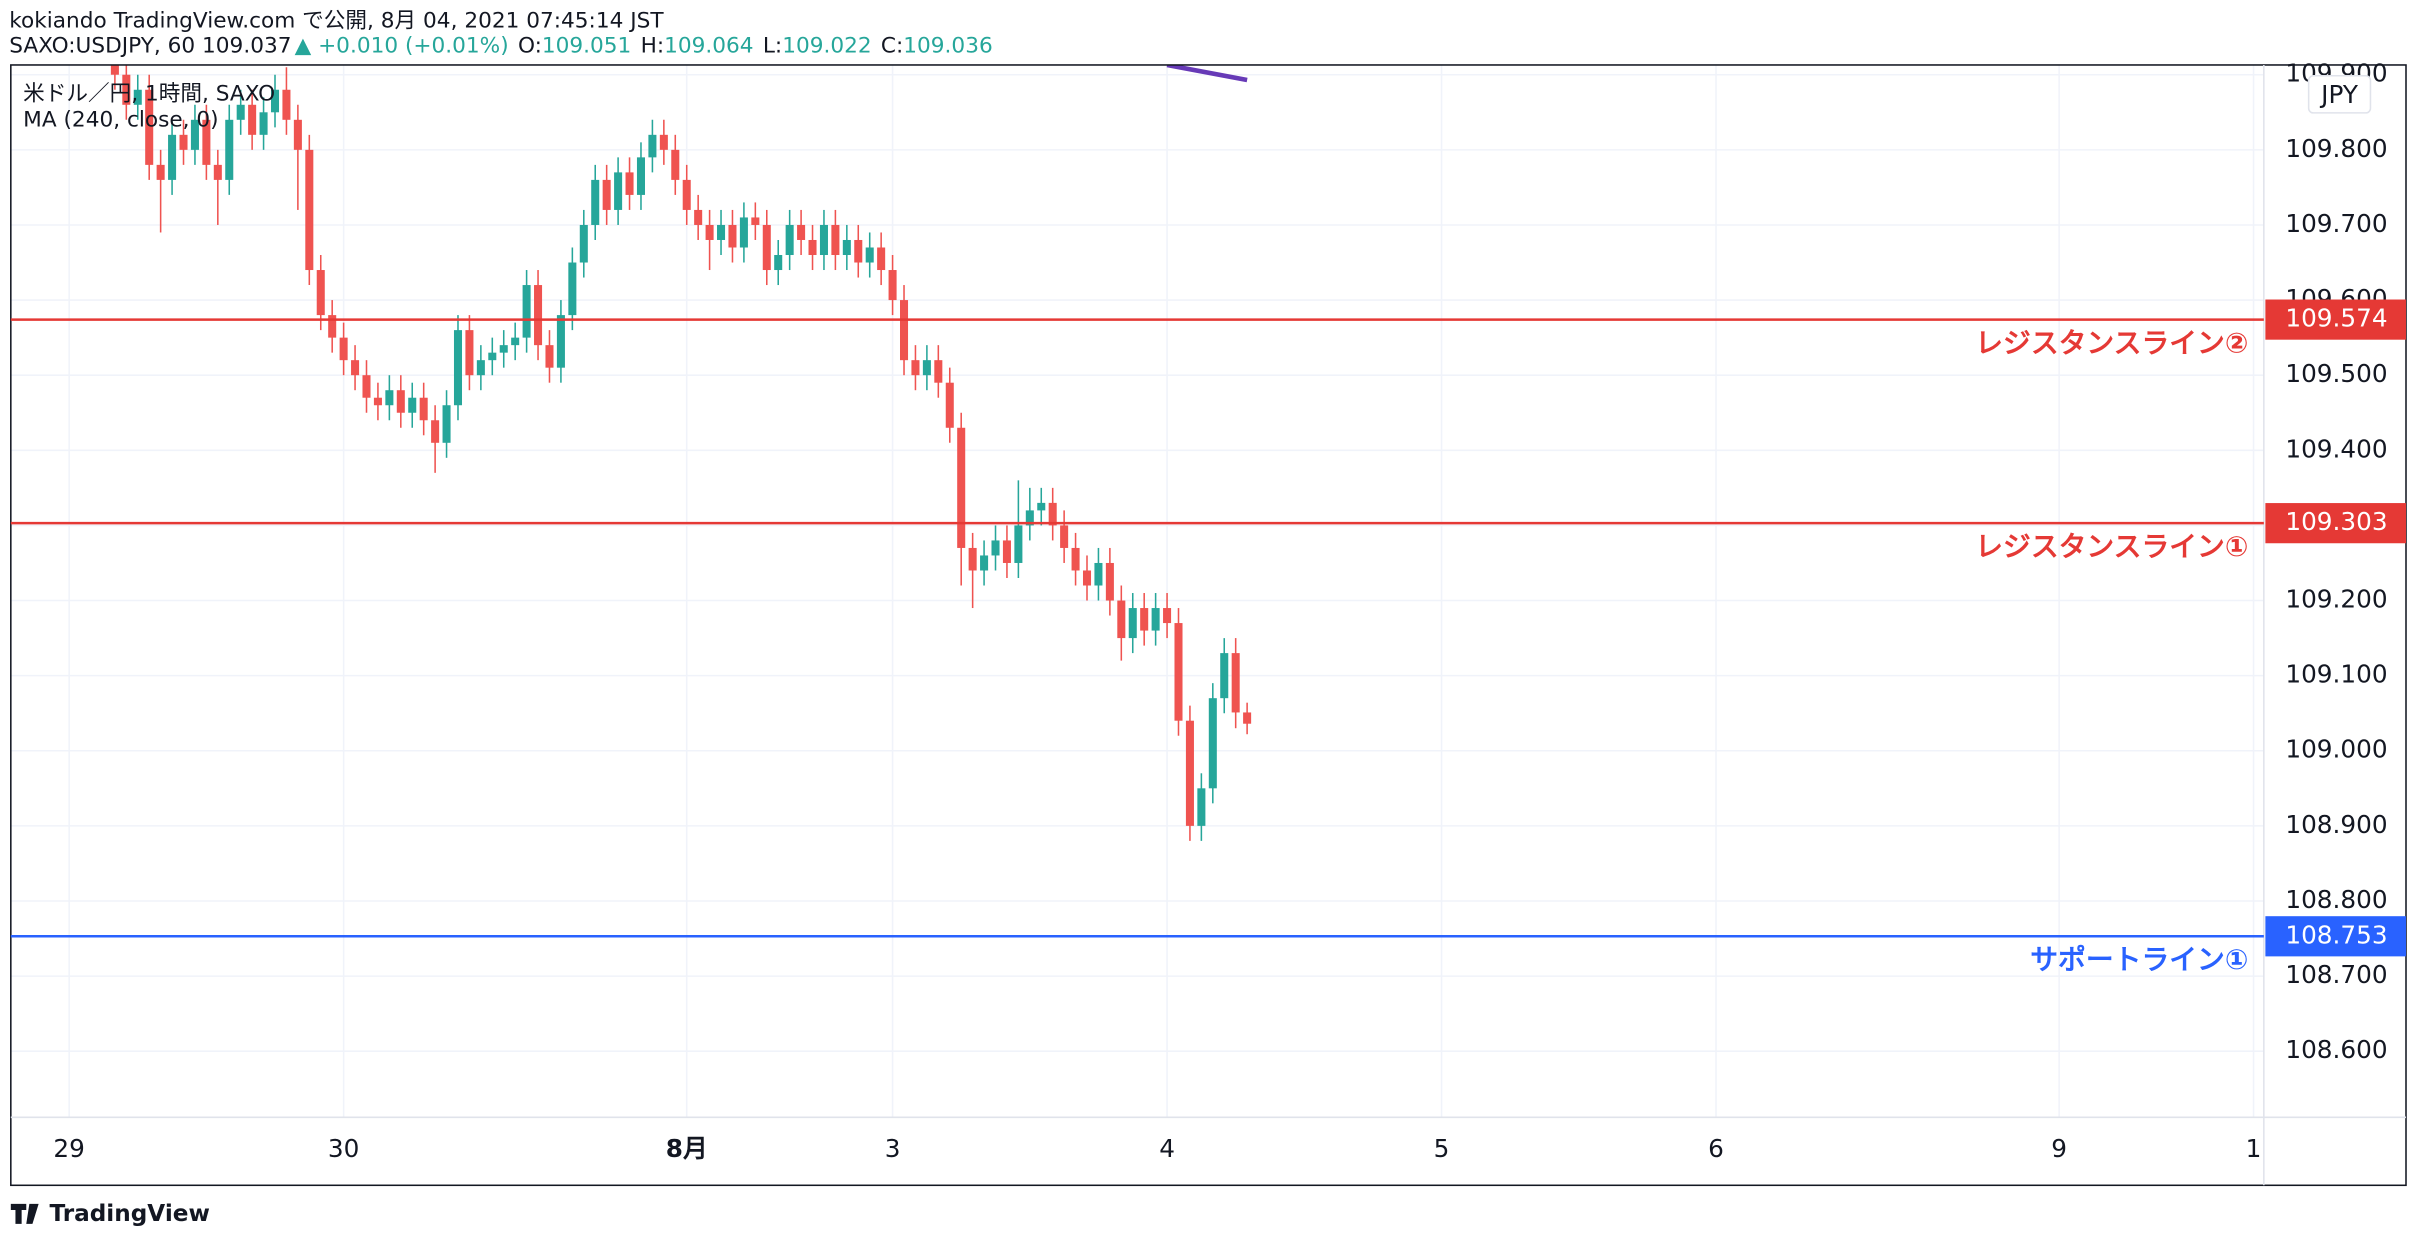 Image resolution: width=2423 pixels, height=1241 pixels. What do you see at coordinates (772, 45) in the screenshot?
I see `l-label: L:` at bounding box center [772, 45].